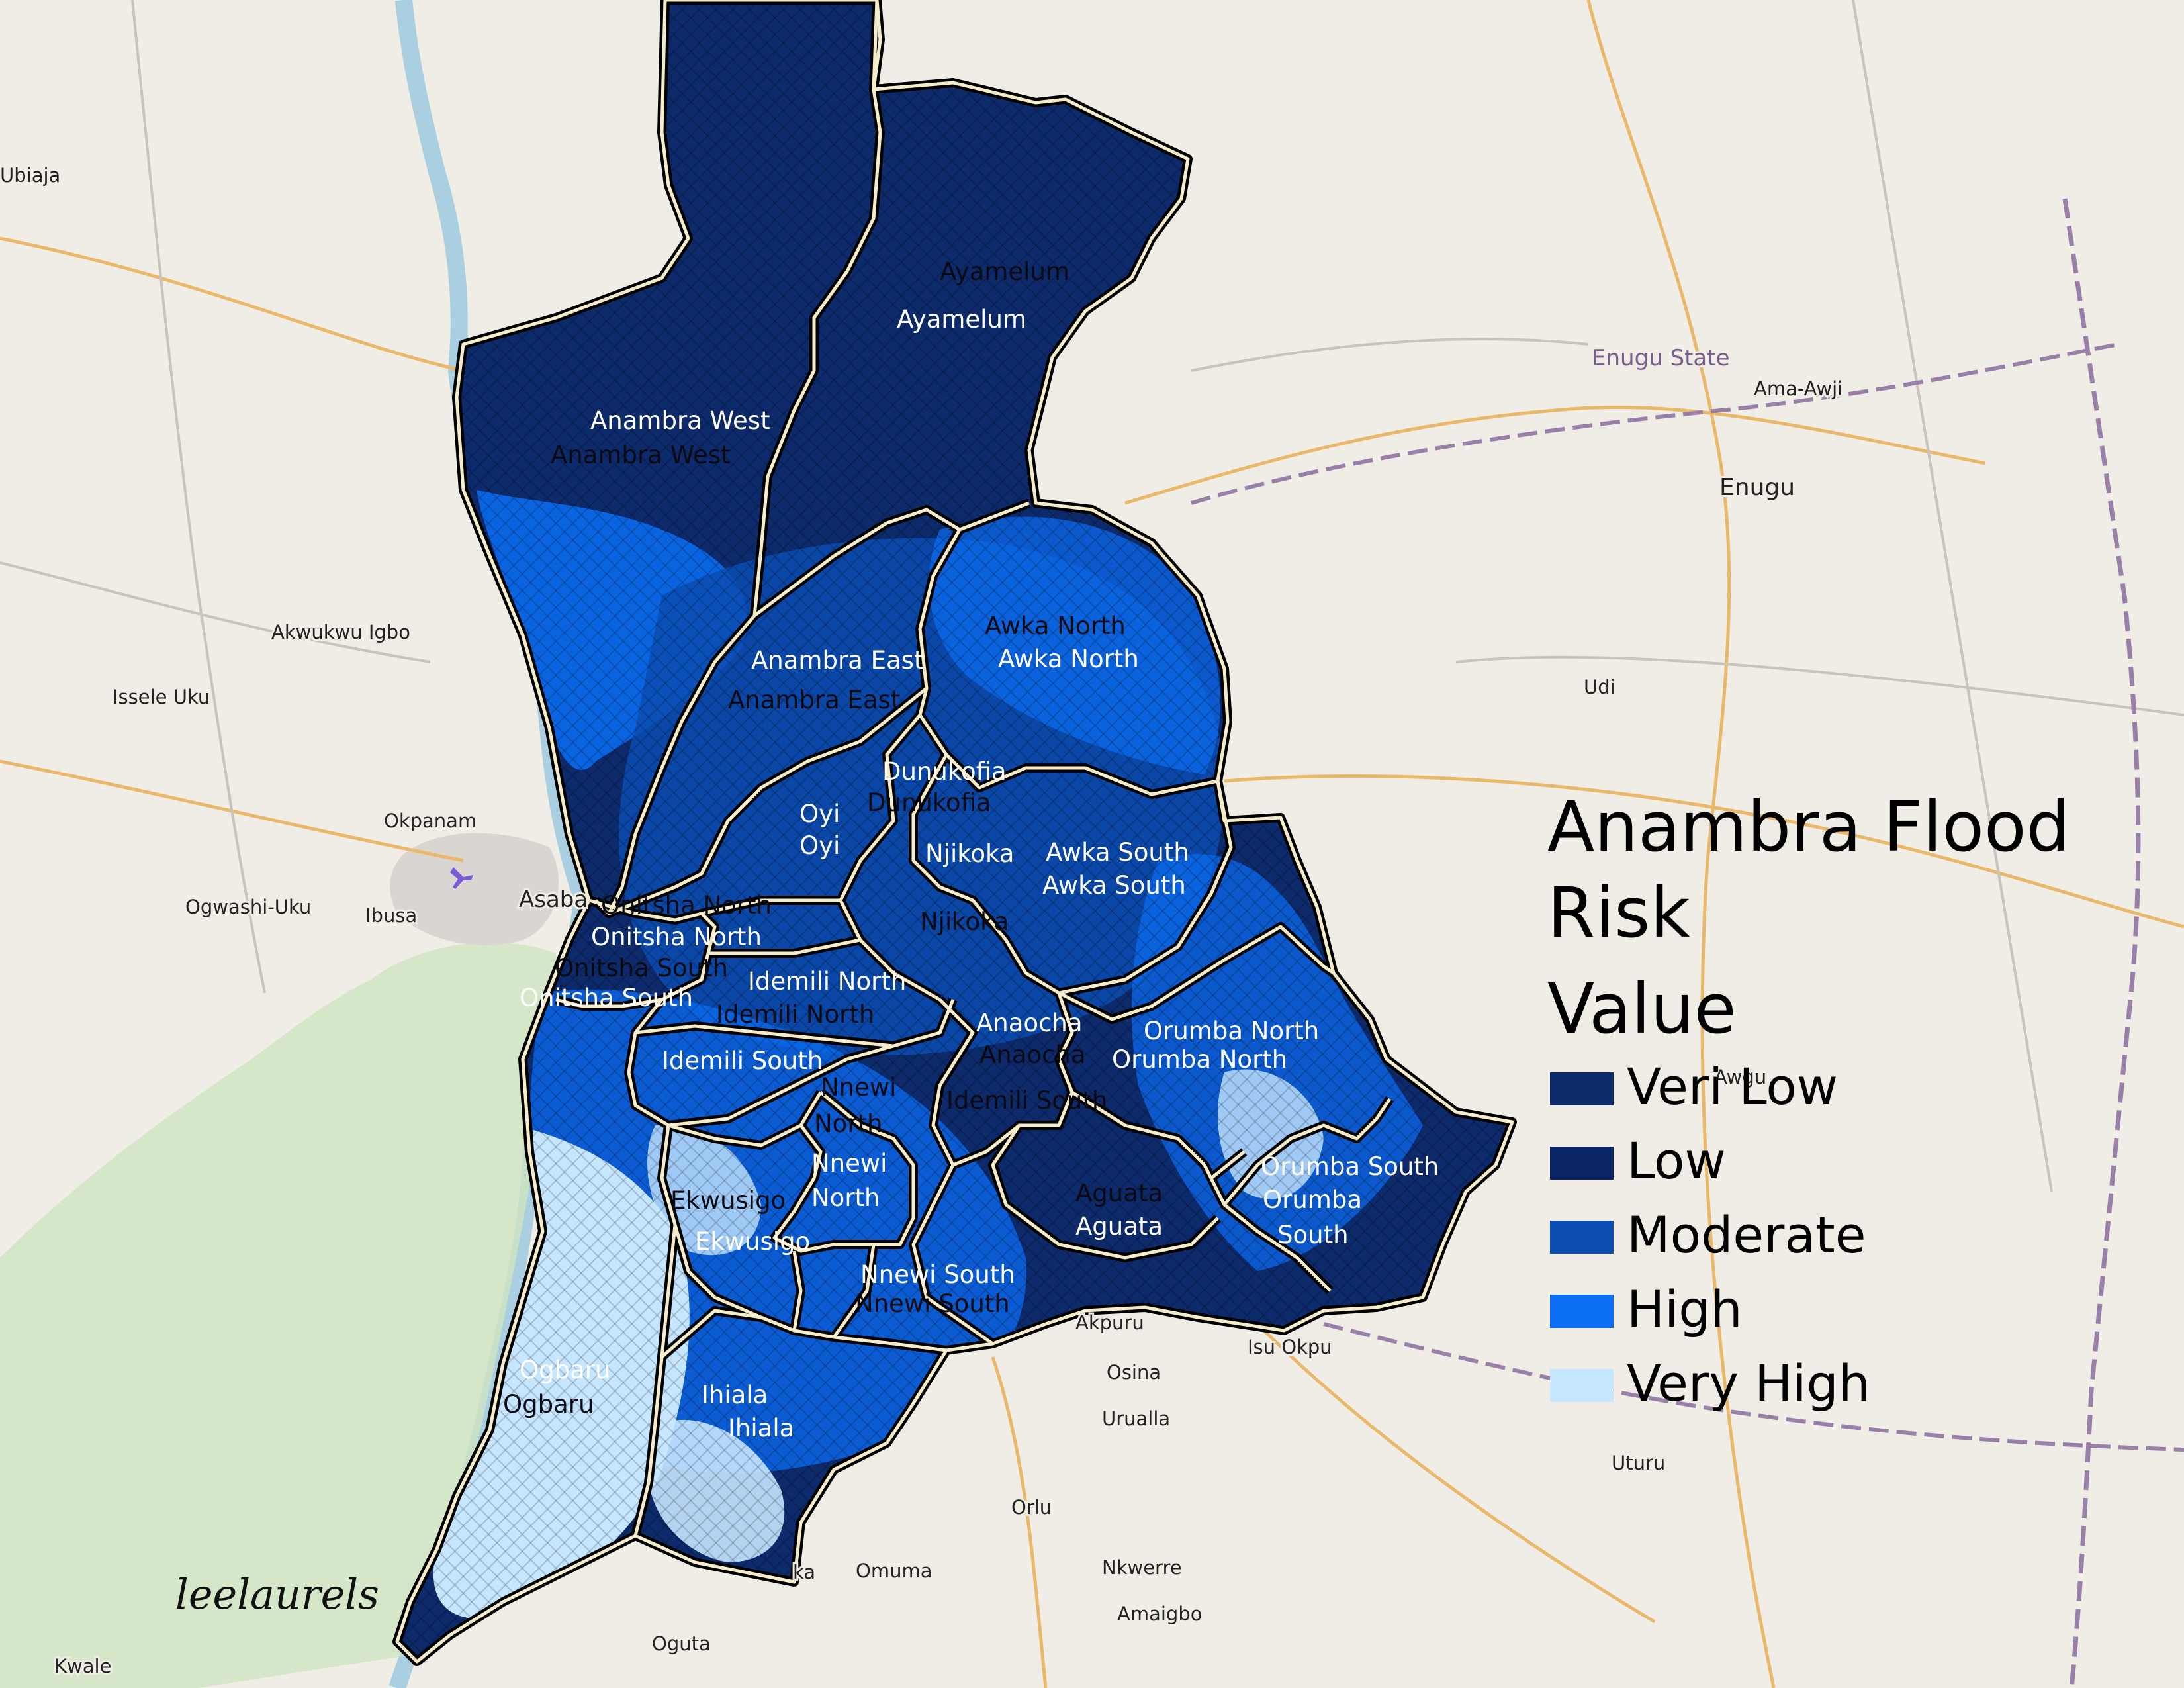 This screenshot has width=2184, height=1688. What do you see at coordinates (1676, 1160) in the screenshot?
I see `legend-label: Low` at bounding box center [1676, 1160].